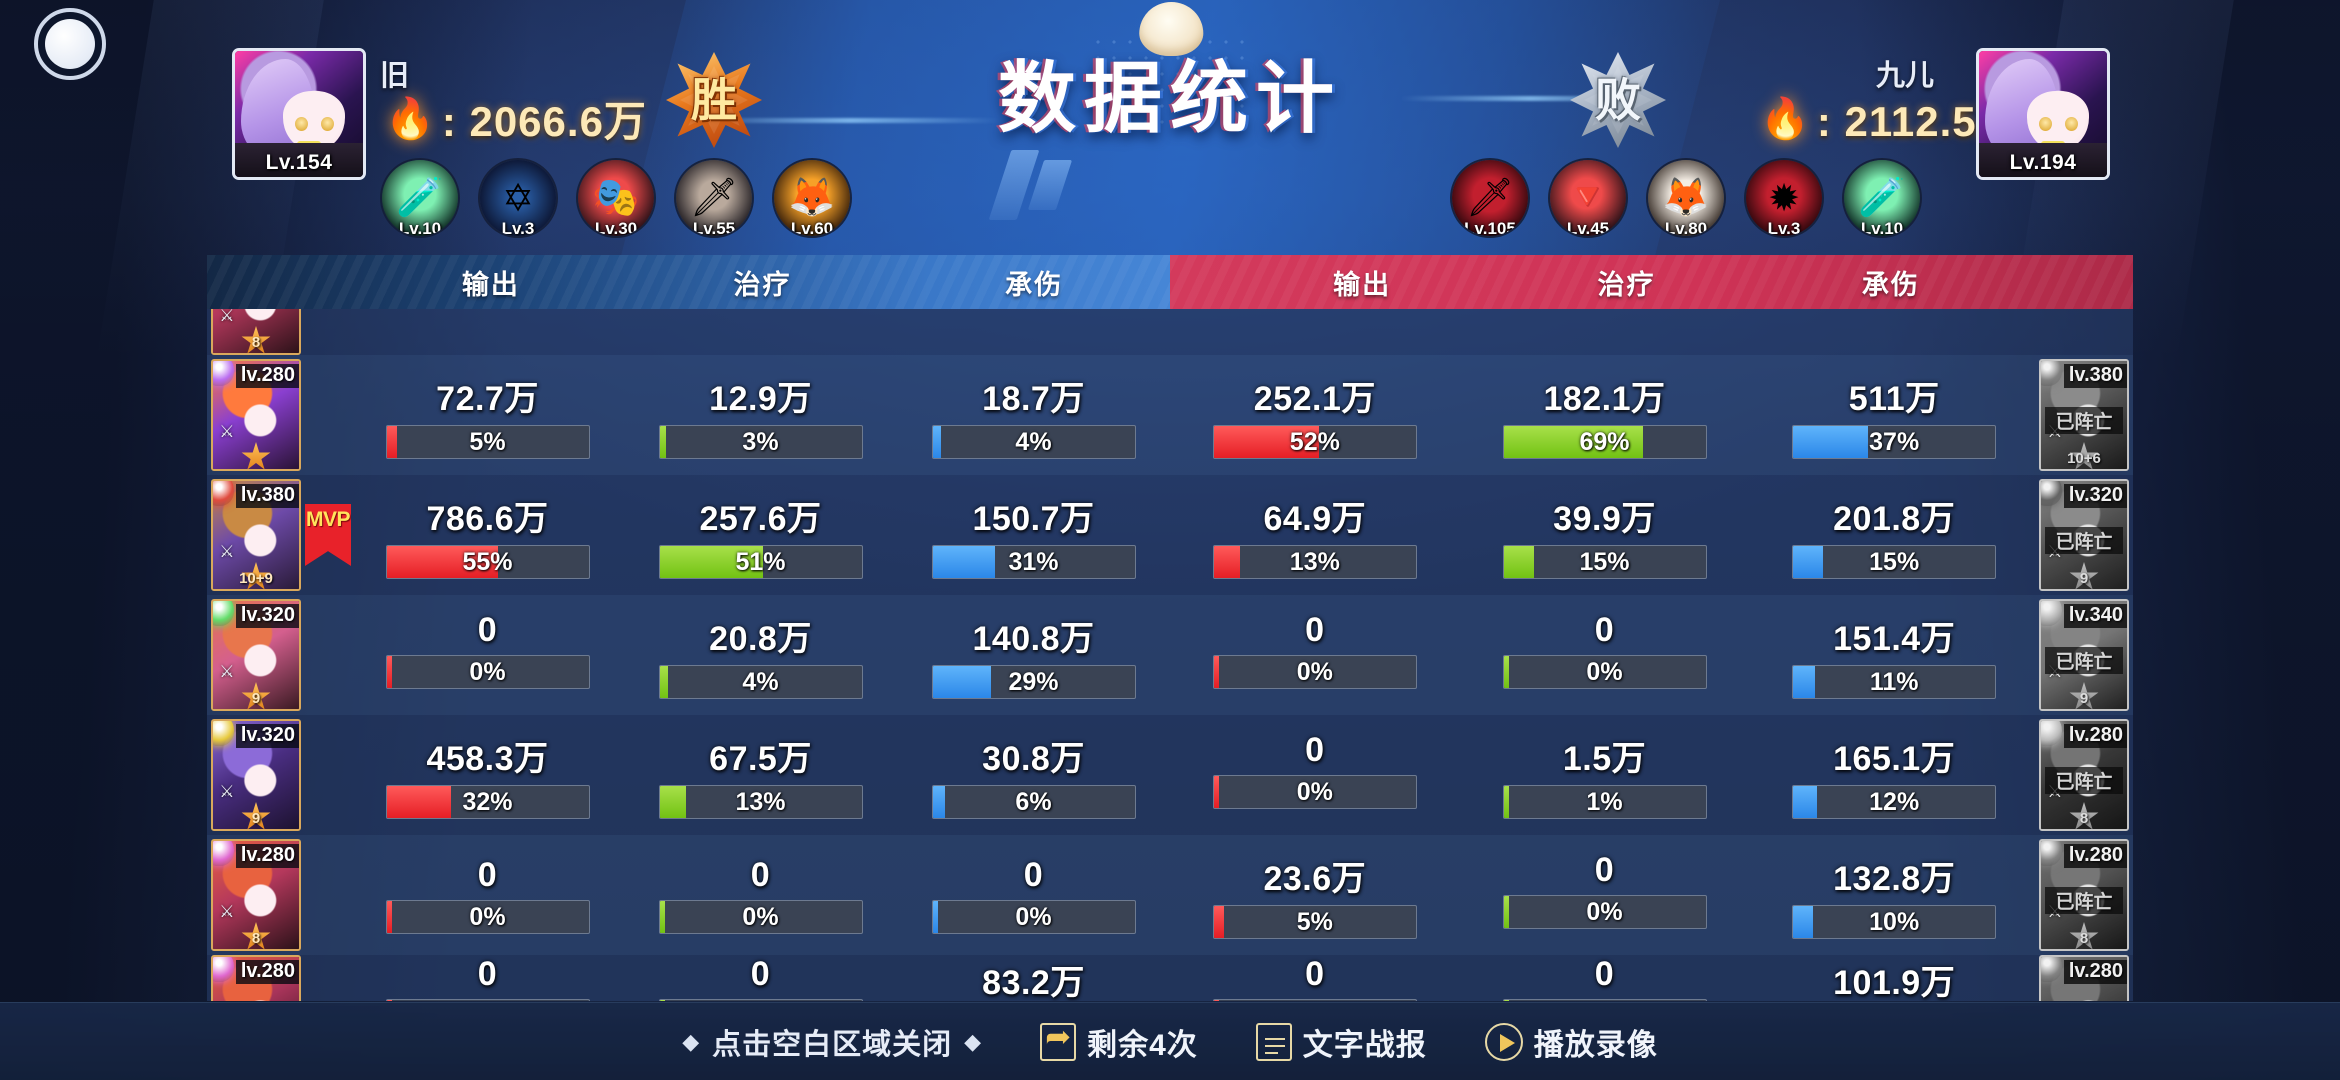 The height and width of the screenshot is (1080, 2340). Describe the element at coordinates (487, 759) in the screenshot. I see `left-4-damage-value: 458.3万` at that location.